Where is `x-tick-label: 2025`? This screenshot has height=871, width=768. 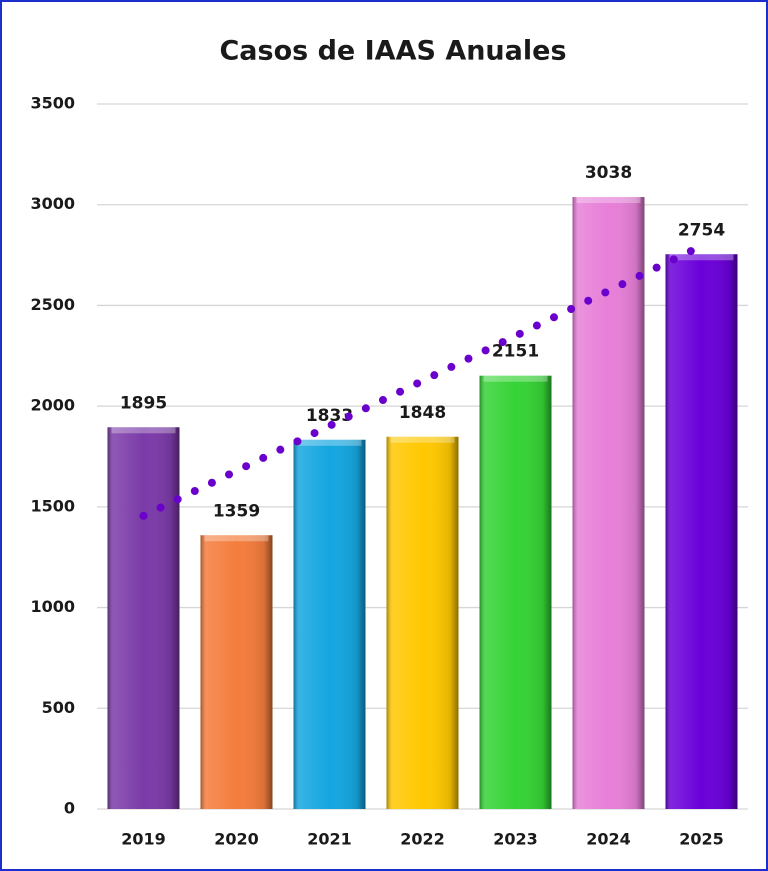
x-tick-label: 2025 is located at coordinates (701, 839).